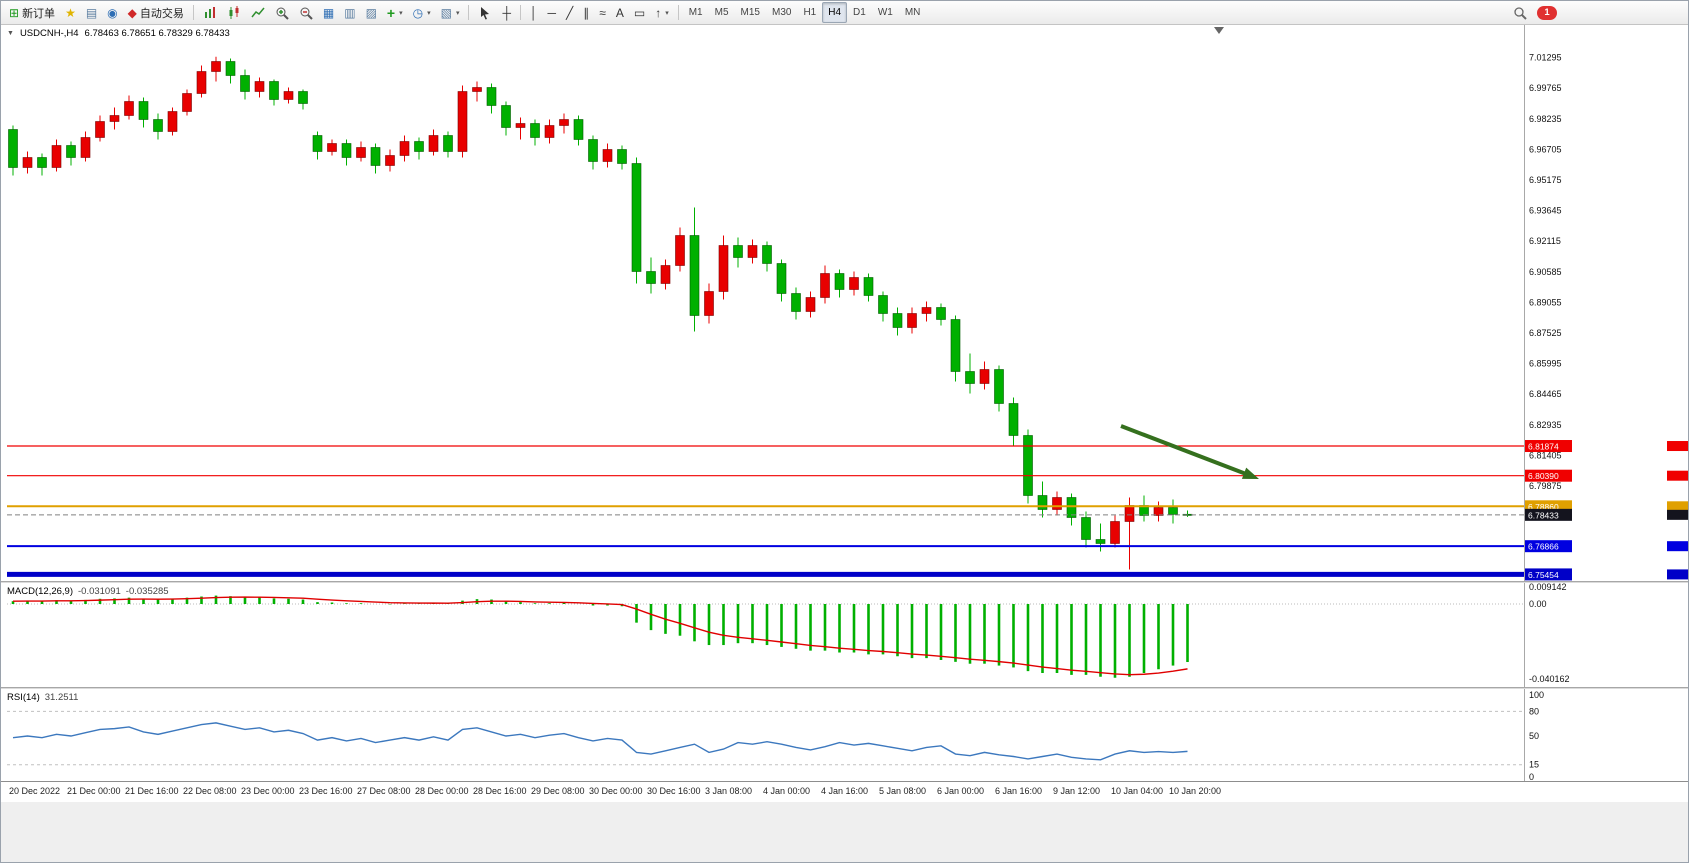  I want to click on ohlc-values: 6.78463 6.78651 6.78329 6.78433, so click(157, 33).